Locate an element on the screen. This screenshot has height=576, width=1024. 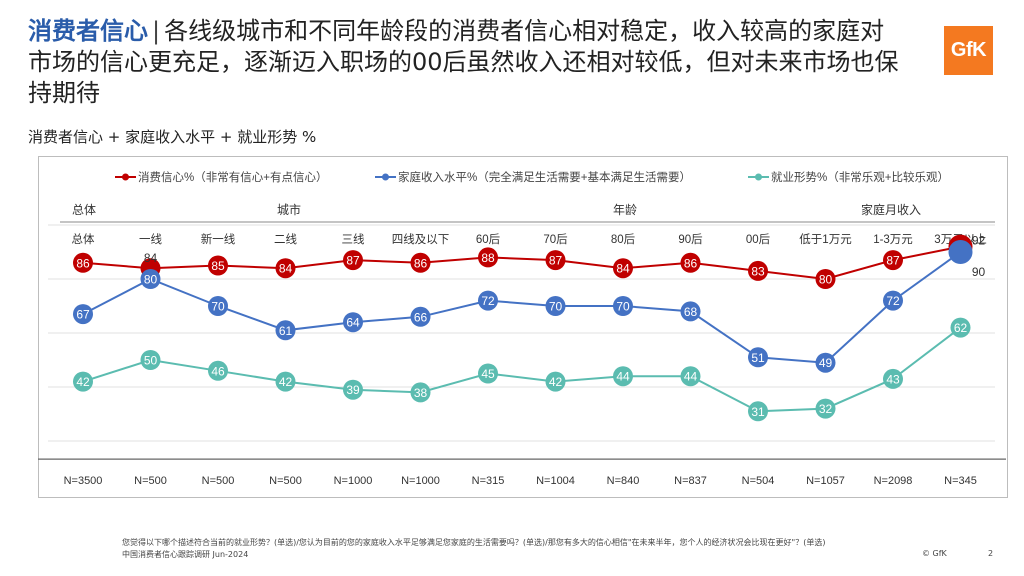
data-label: 67 is located at coordinates (83, 315).